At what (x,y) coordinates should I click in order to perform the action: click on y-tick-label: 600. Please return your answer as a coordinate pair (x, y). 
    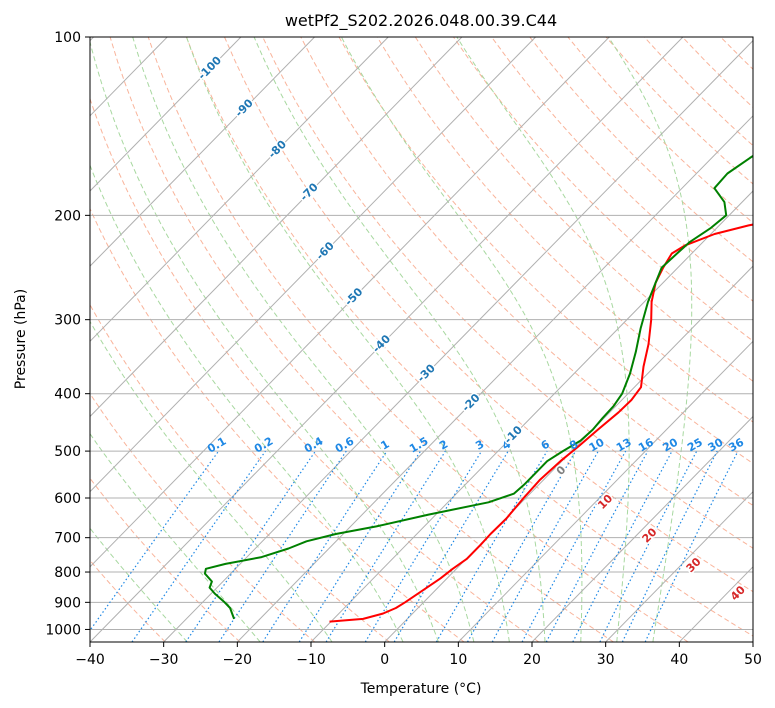
    Looking at the image, I should click on (67, 499).